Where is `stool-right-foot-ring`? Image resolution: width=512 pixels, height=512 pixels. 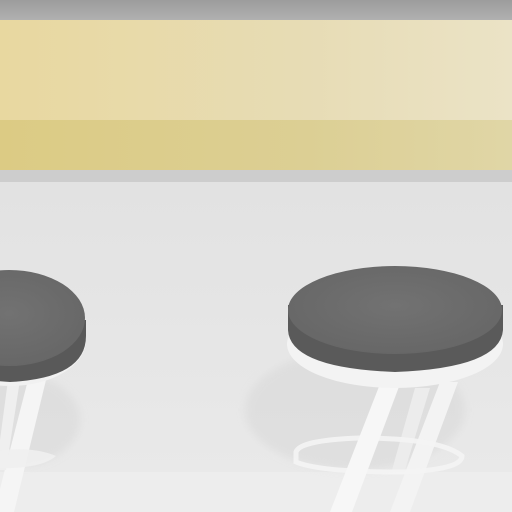 stool-right-foot-ring is located at coordinates (379, 455).